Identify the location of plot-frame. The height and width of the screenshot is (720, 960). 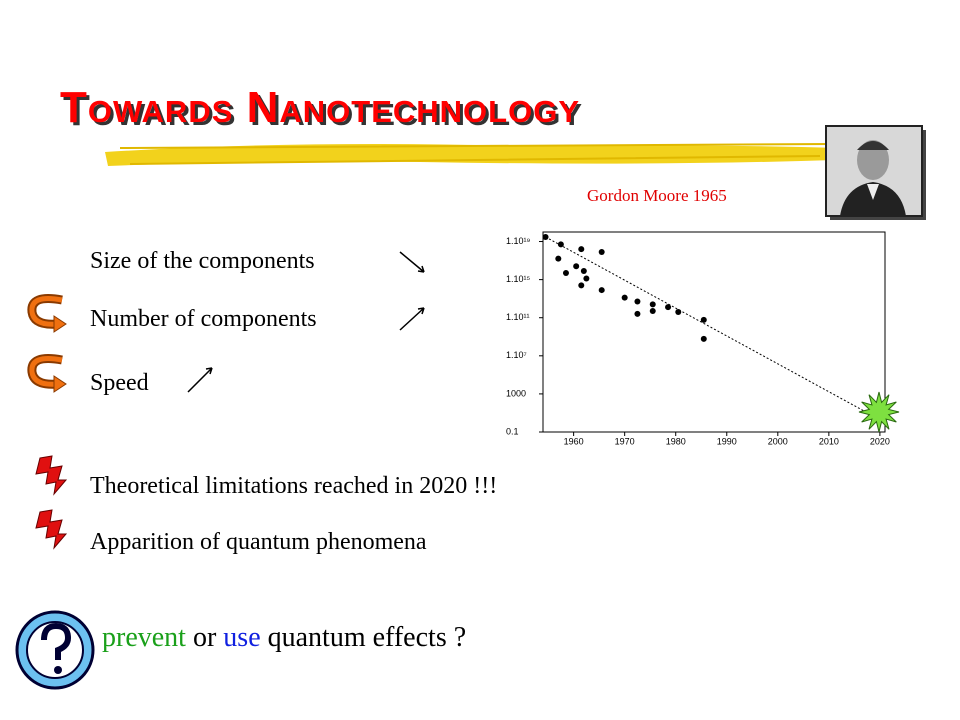
(714, 332).